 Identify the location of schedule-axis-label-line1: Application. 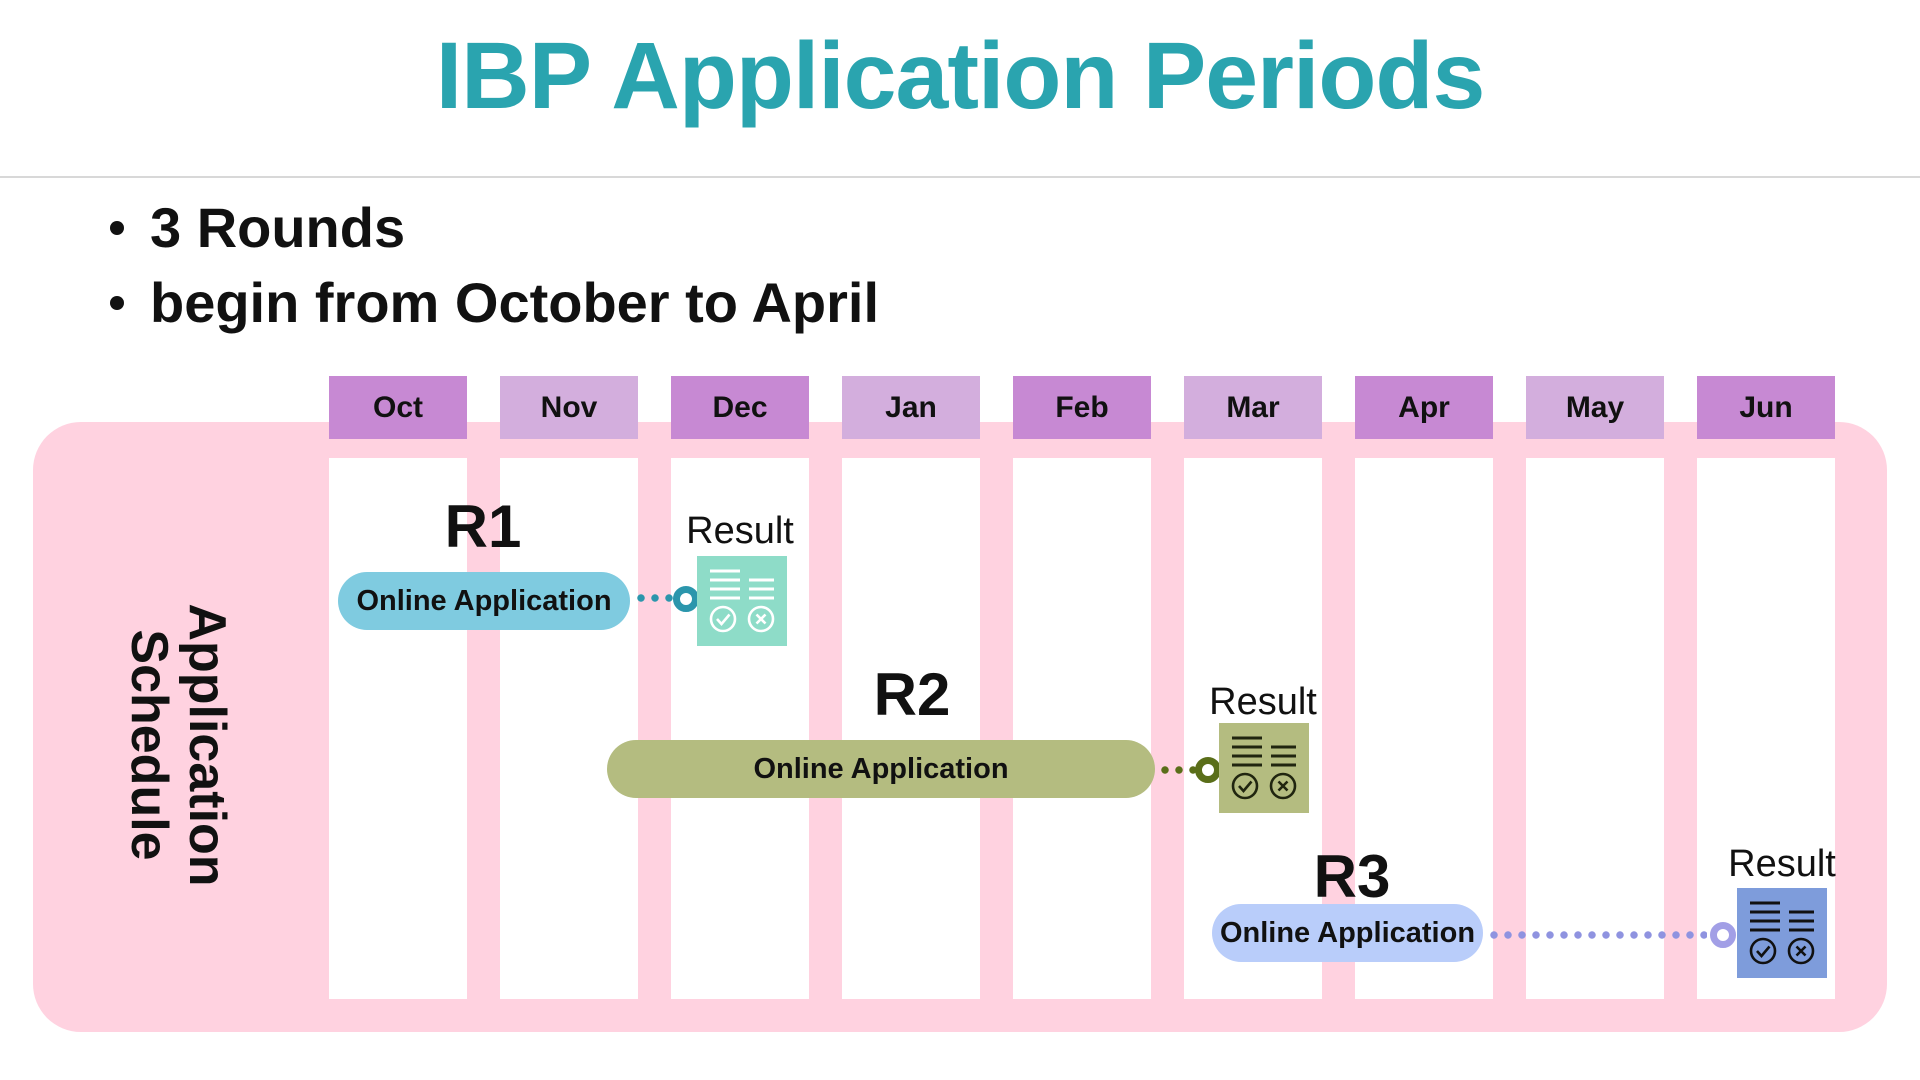
(207, 745).